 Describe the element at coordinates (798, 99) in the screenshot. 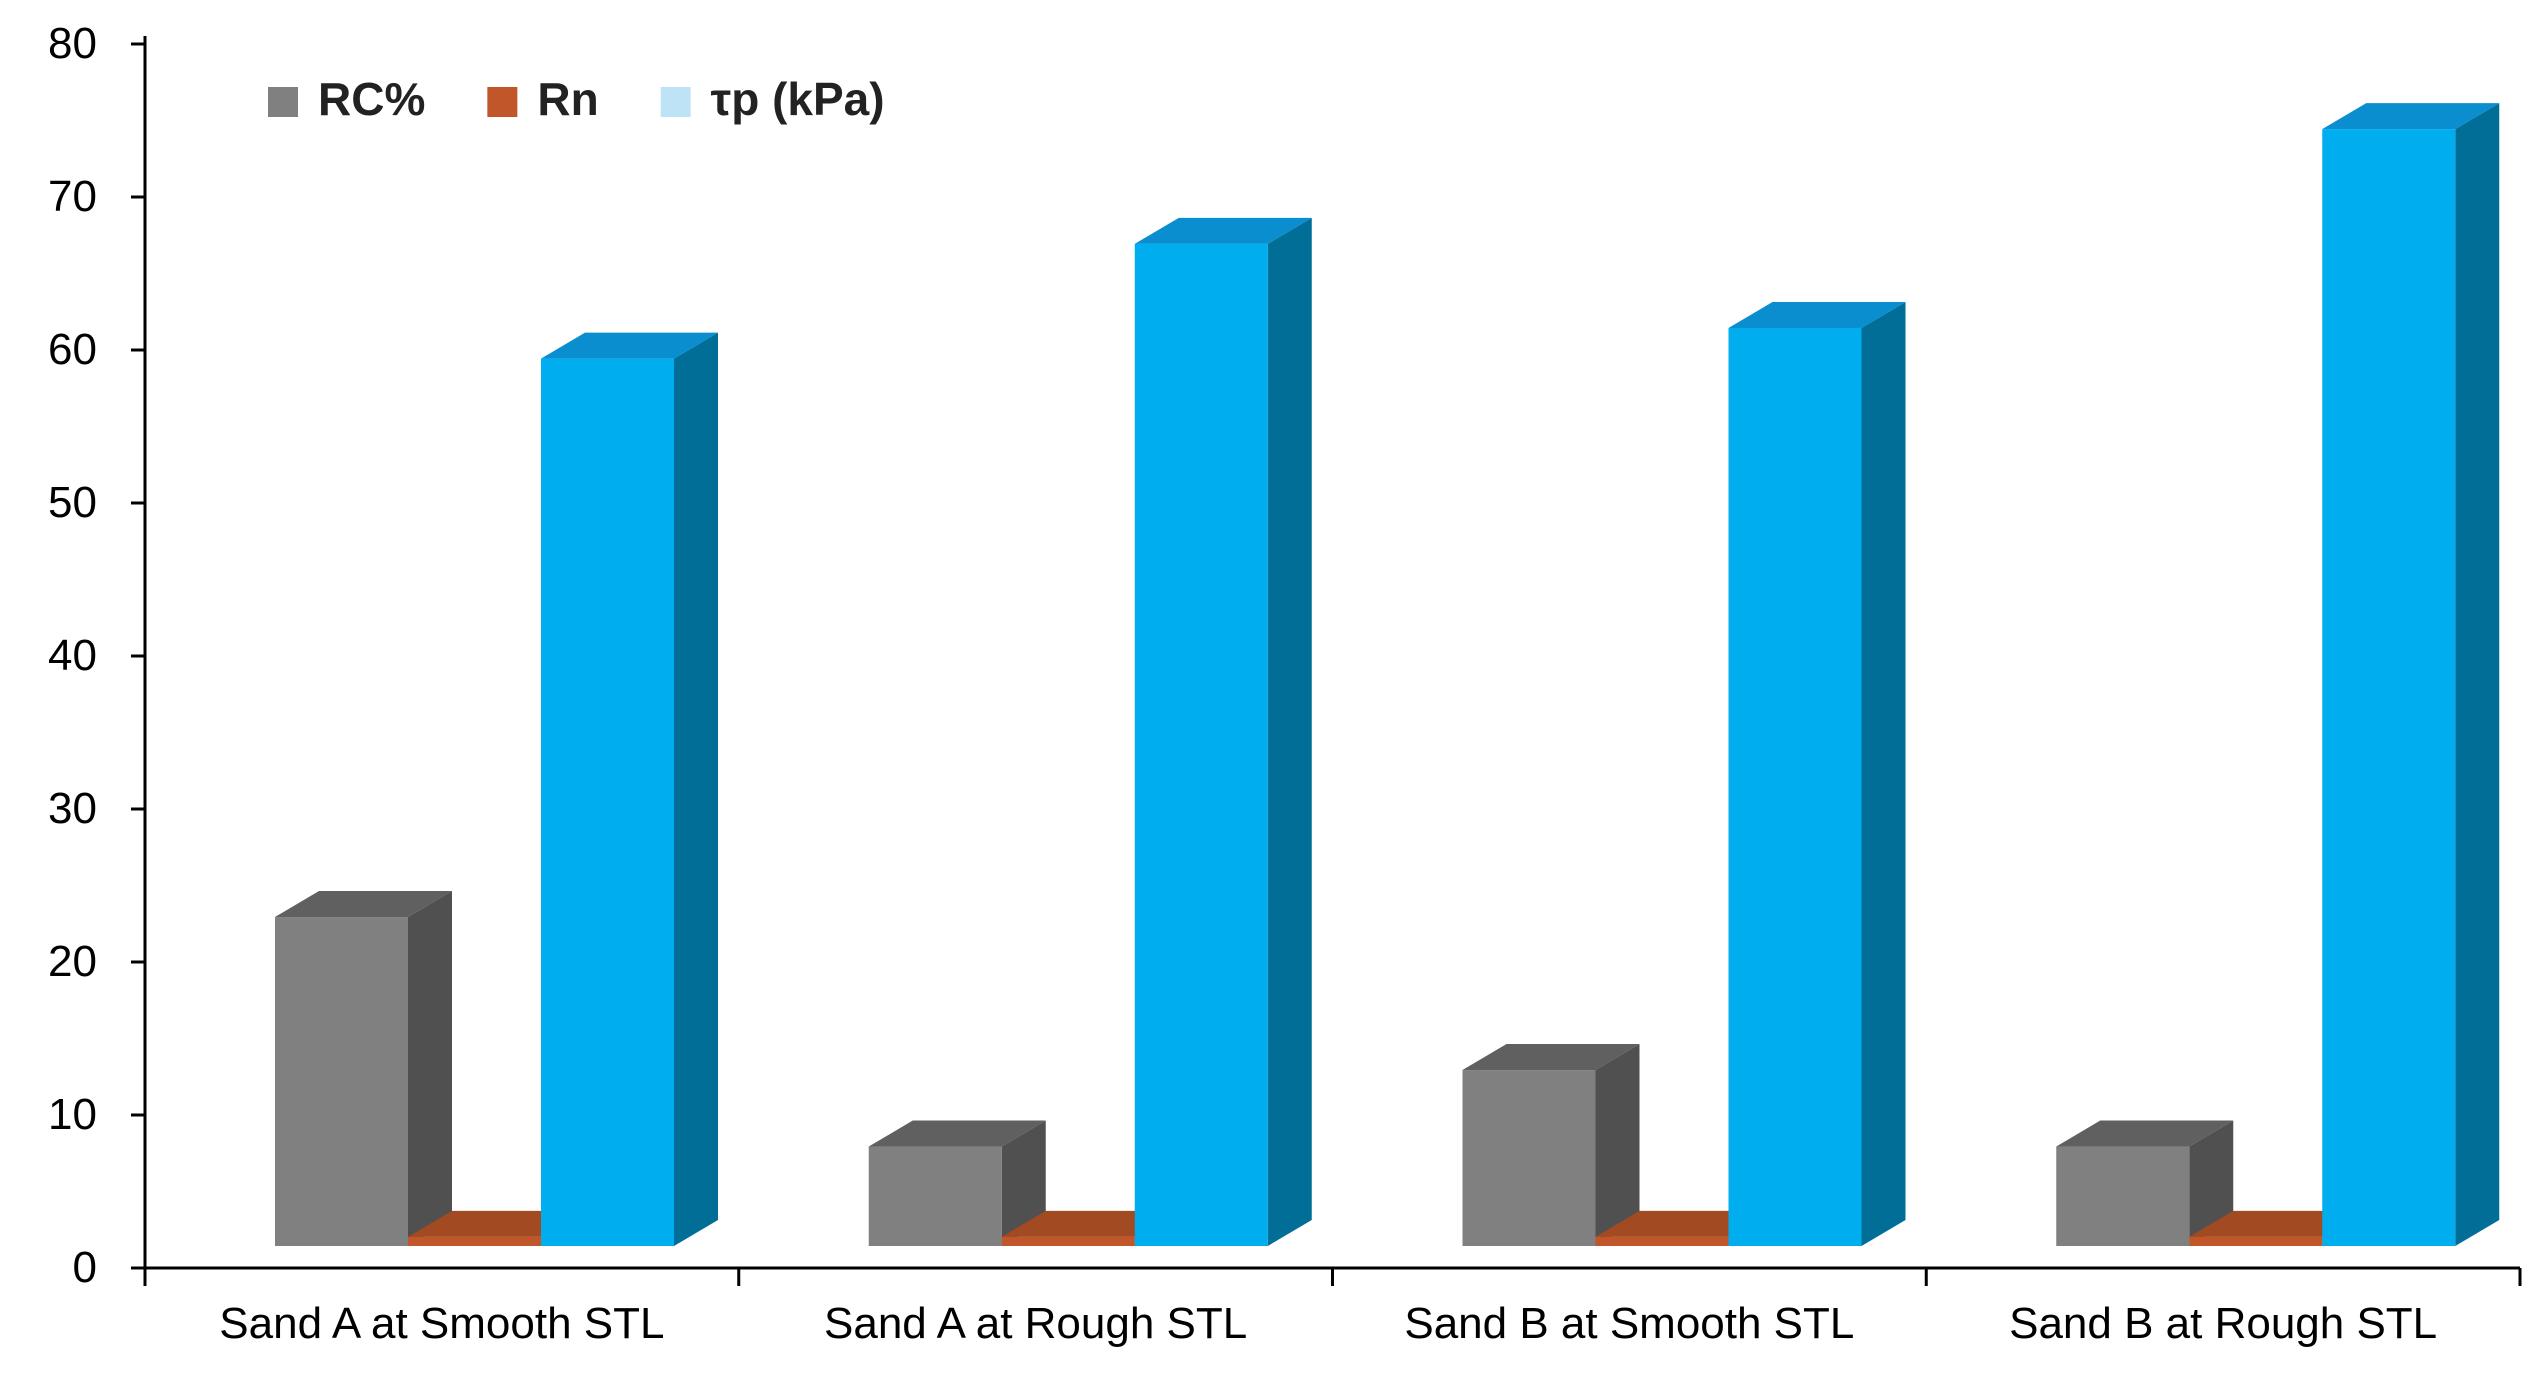

I see `legend-label: τp (kPa)` at that location.